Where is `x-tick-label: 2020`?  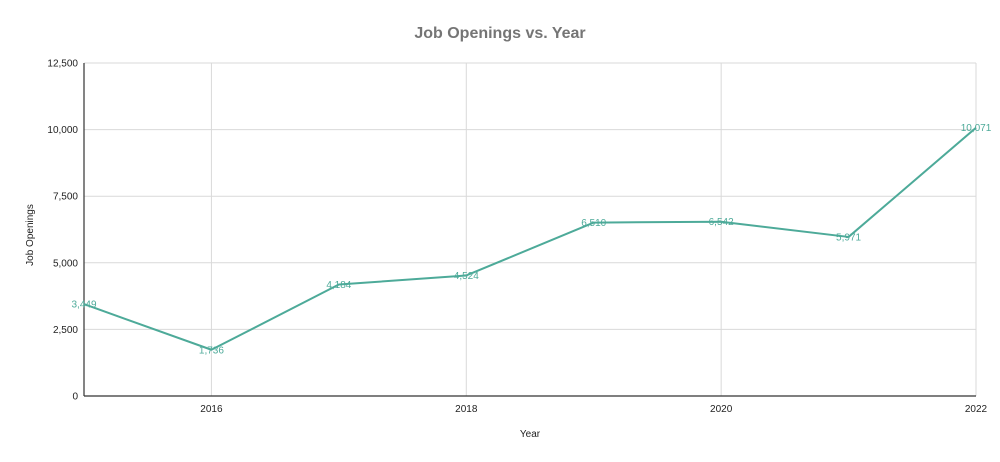 x-tick-label: 2020 is located at coordinates (721, 409).